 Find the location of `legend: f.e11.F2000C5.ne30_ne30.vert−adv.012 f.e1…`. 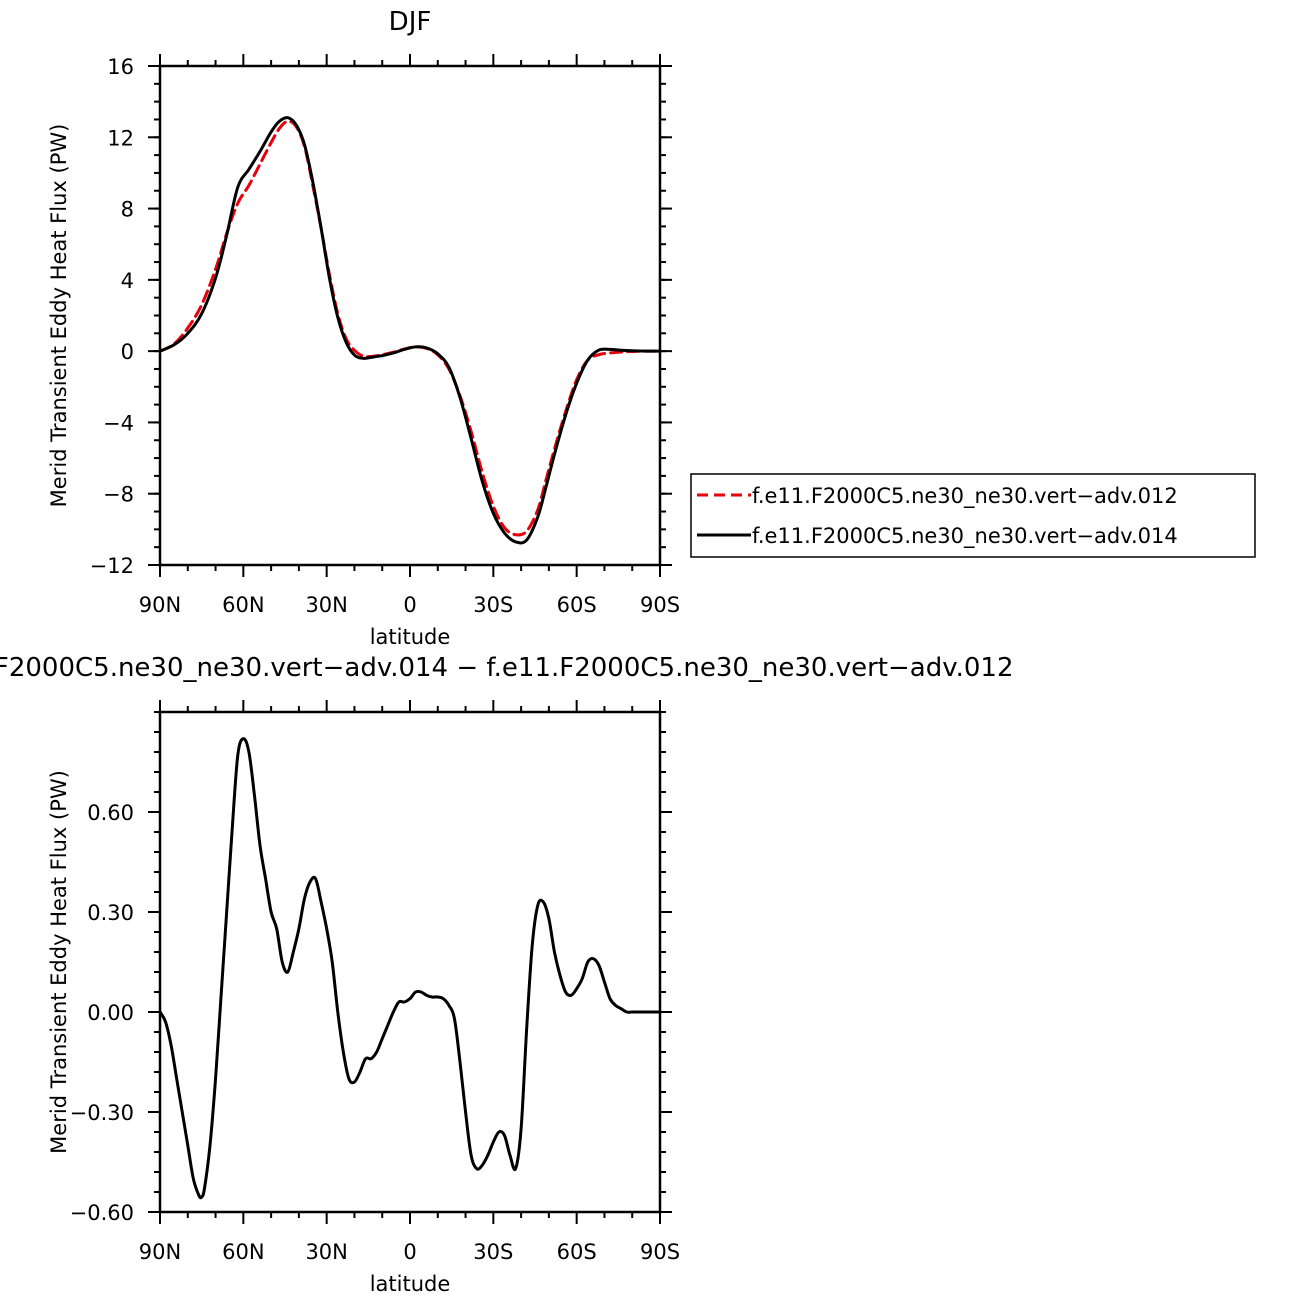

legend: f.e11.F2000C5.ne30_ne30.vert−adv.012 f.e1… is located at coordinates (973, 515).